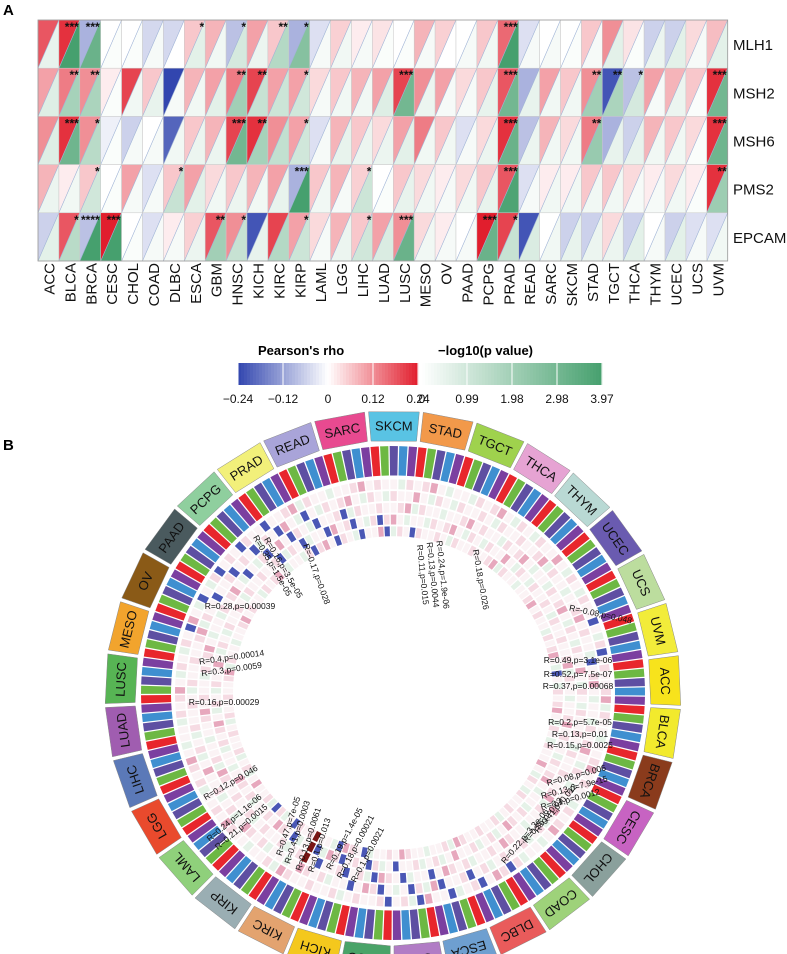 Image resolution: width=787 pixels, height=954 pixels. Describe the element at coordinates (578, 660) in the screenshot. I see `correlation-annotation: R=0.49,p=3.1e-06` at that location.